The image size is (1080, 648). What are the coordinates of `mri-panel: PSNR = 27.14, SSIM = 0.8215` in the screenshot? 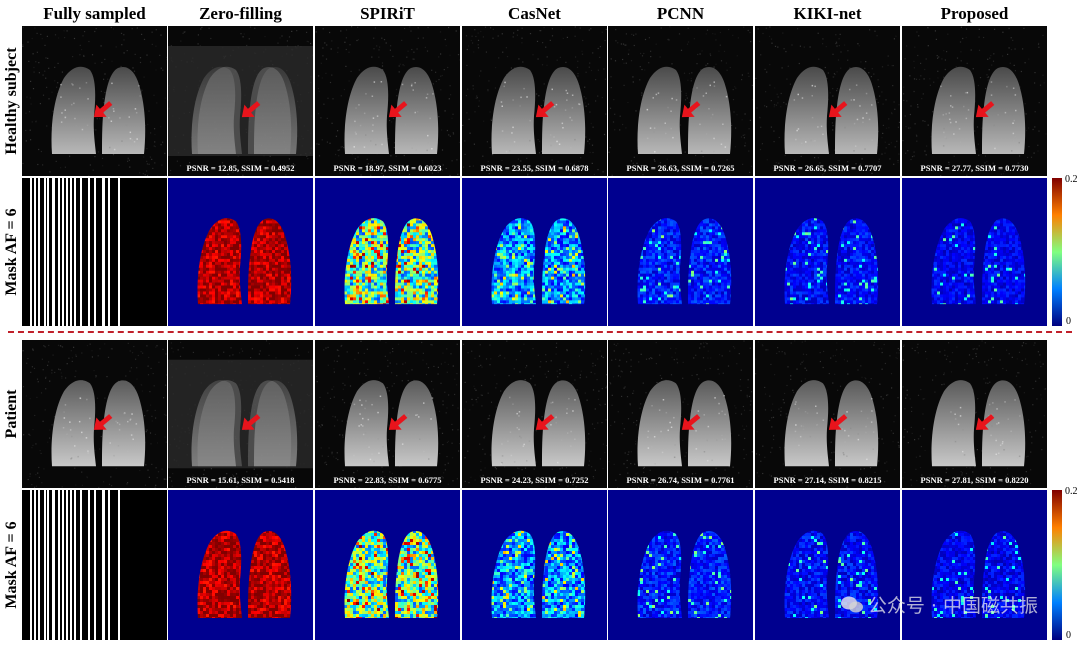 It's located at (827, 414).